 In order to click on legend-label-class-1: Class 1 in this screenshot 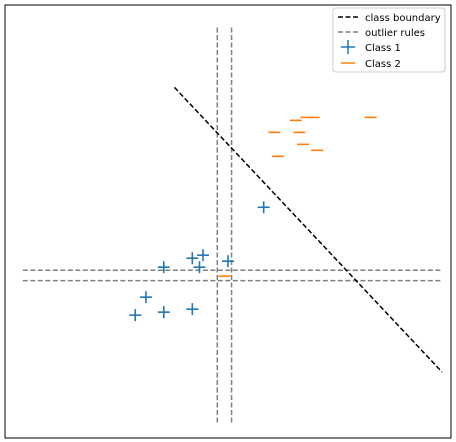, I will do `click(383, 48)`.